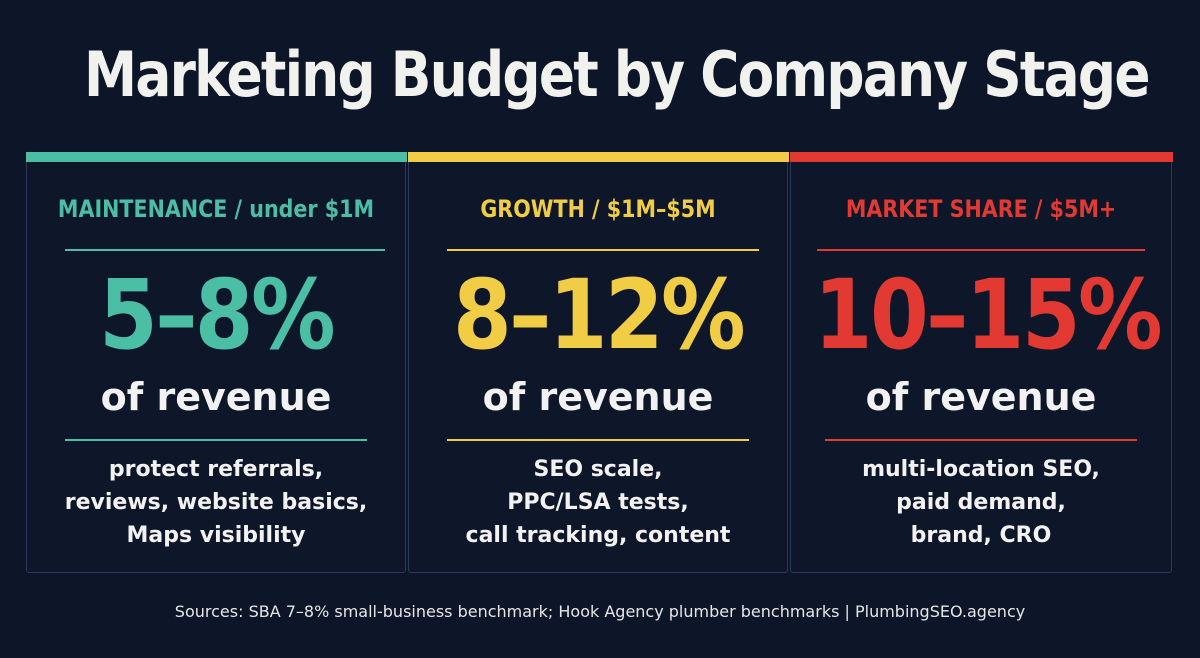  I want to click on card-description-line: reviews, website basics,, so click(216, 502).